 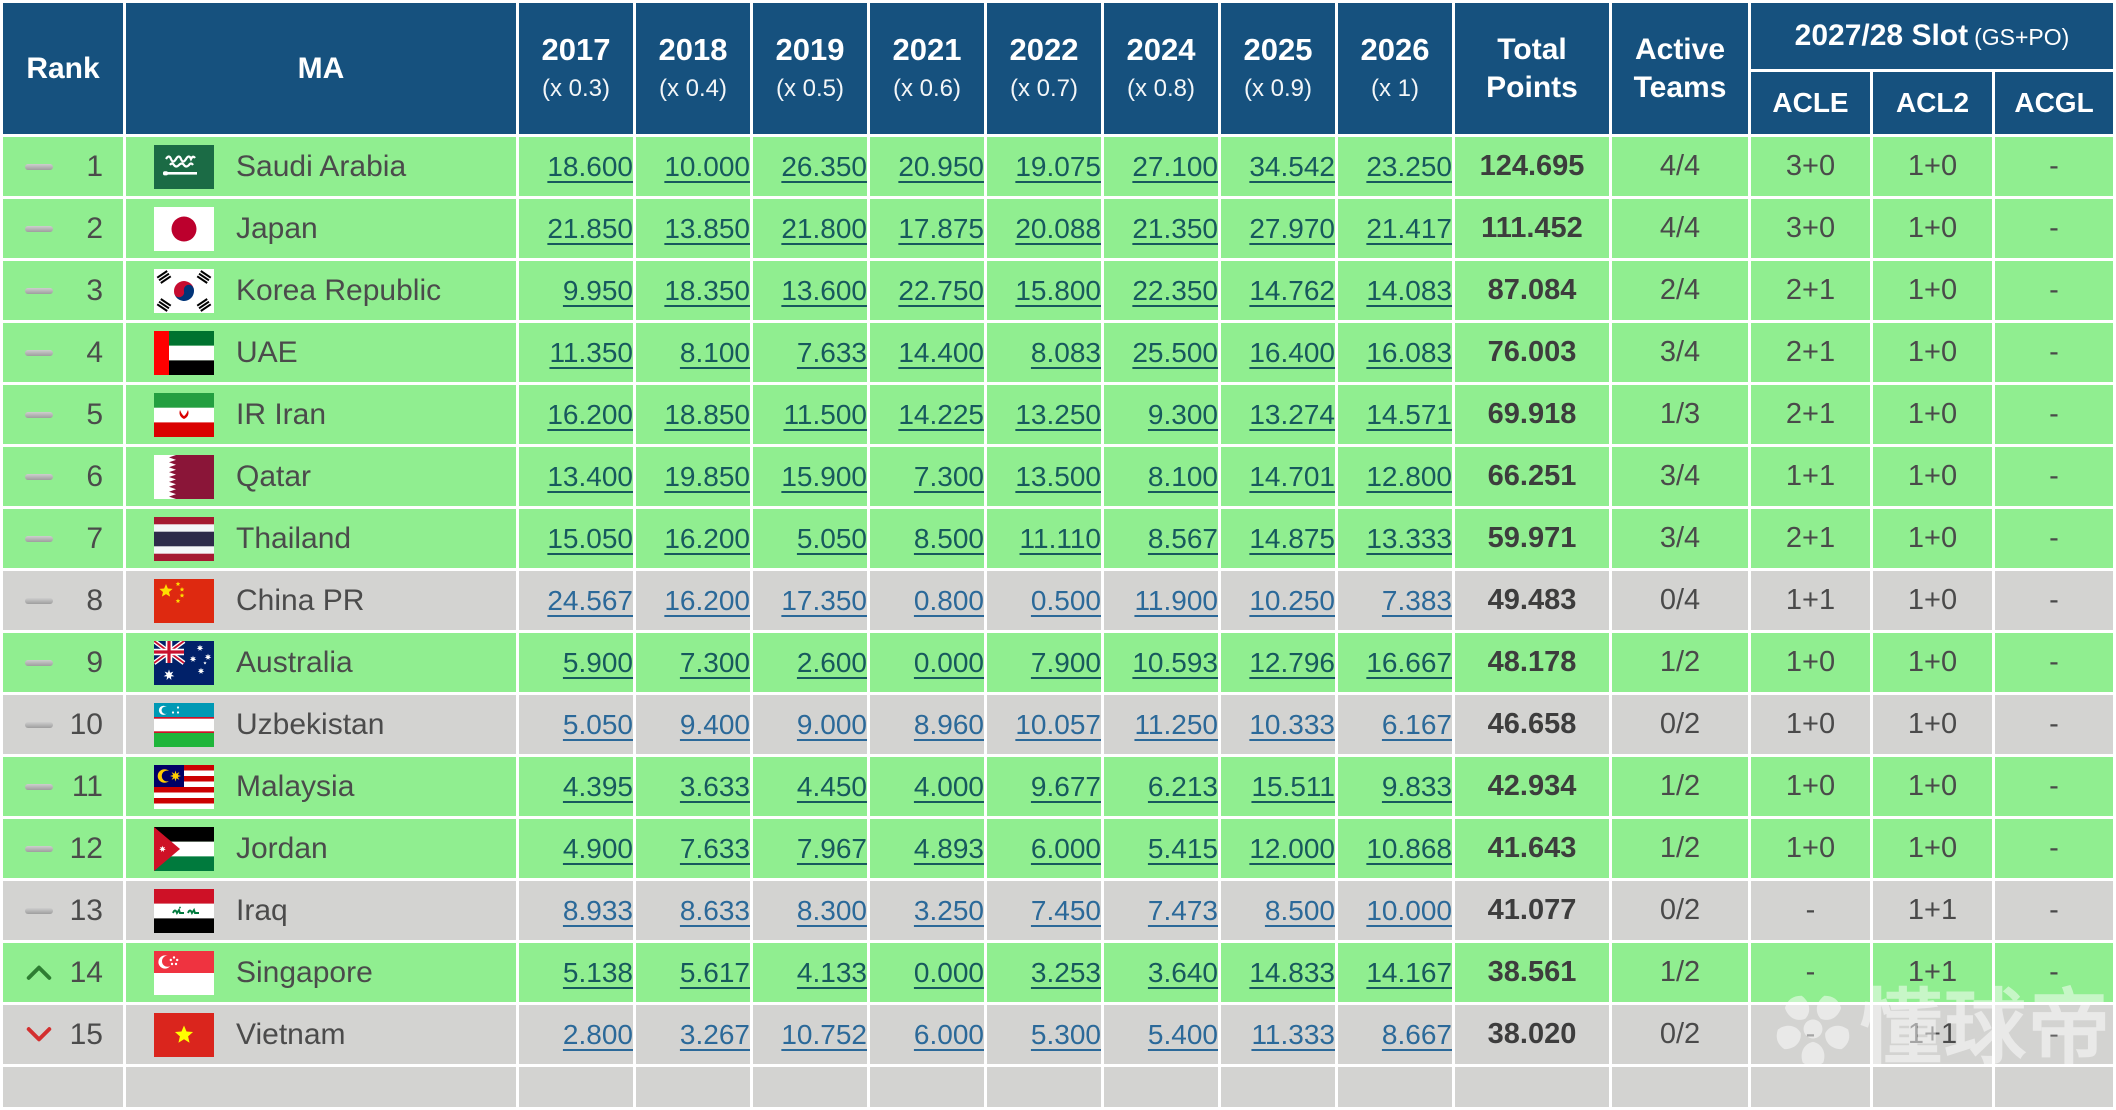 What do you see at coordinates (707, 414) in the screenshot?
I see `year-points-link: 18.850` at bounding box center [707, 414].